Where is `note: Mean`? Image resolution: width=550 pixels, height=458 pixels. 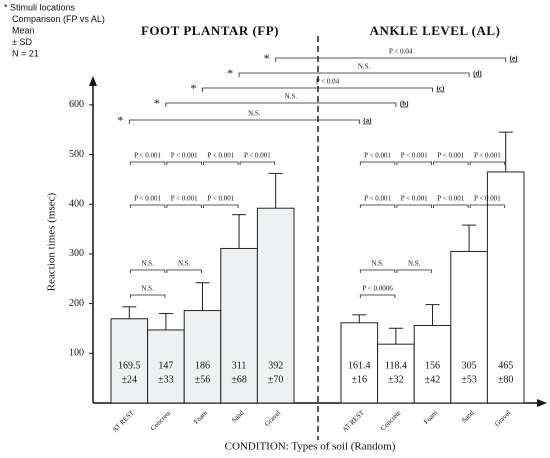 note: Mean is located at coordinates (23, 30).